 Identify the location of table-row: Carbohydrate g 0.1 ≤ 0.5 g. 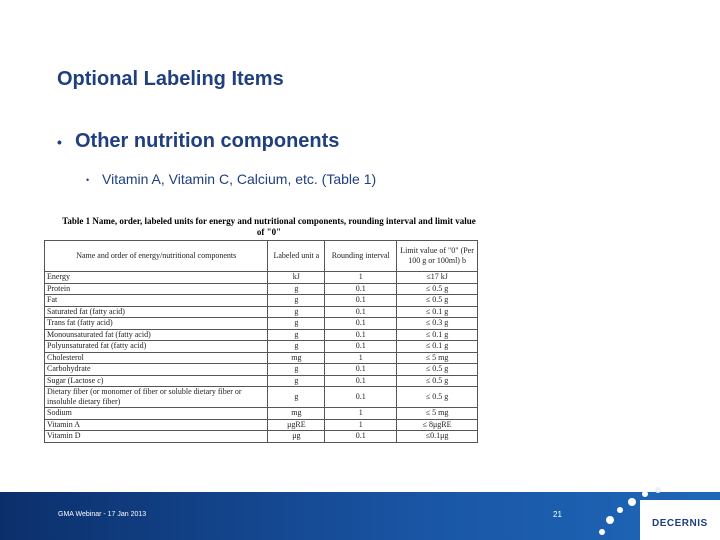
(260, 369).